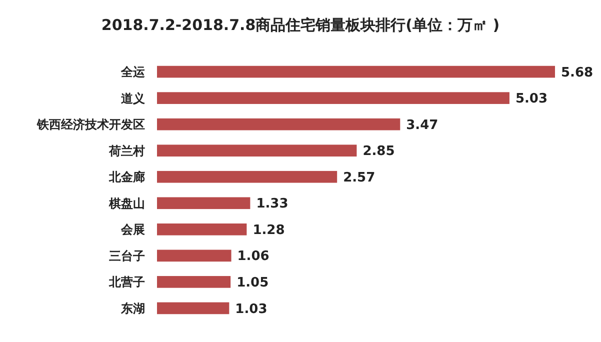  What do you see at coordinates (531, 99) in the screenshot?
I see `data-label: 5.03` at bounding box center [531, 99].